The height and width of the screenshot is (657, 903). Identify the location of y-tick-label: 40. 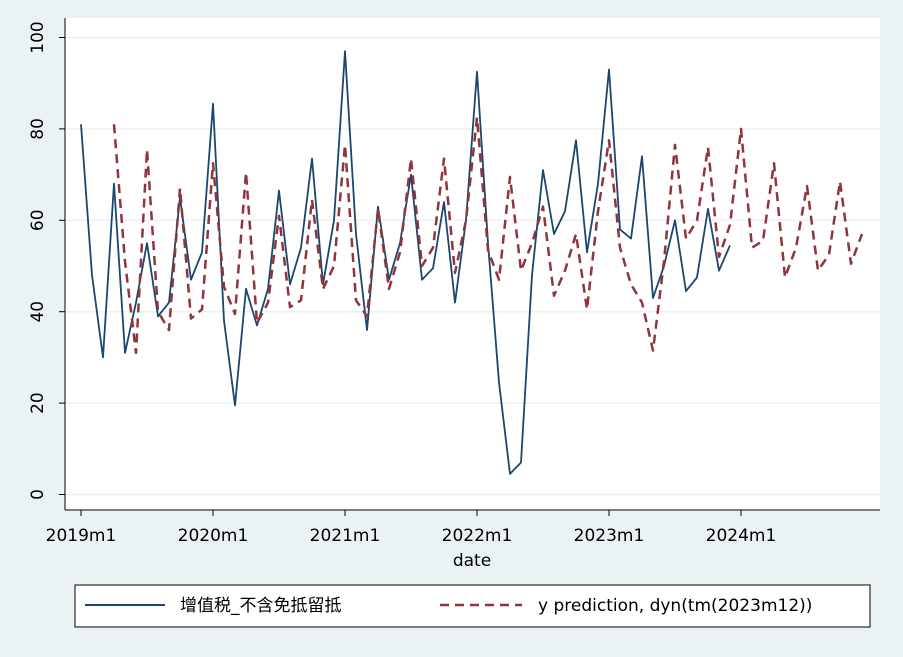
(38, 312).